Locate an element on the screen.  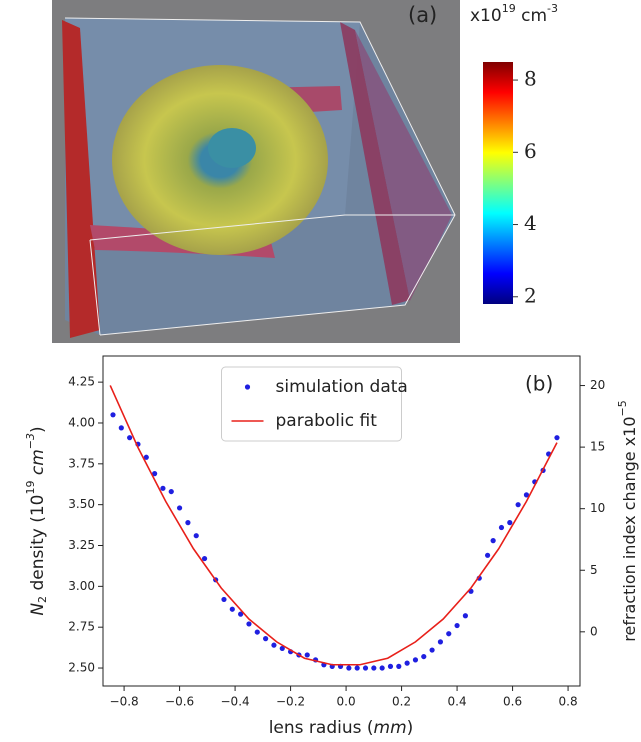
legend-box is located at coordinates (311, 404).